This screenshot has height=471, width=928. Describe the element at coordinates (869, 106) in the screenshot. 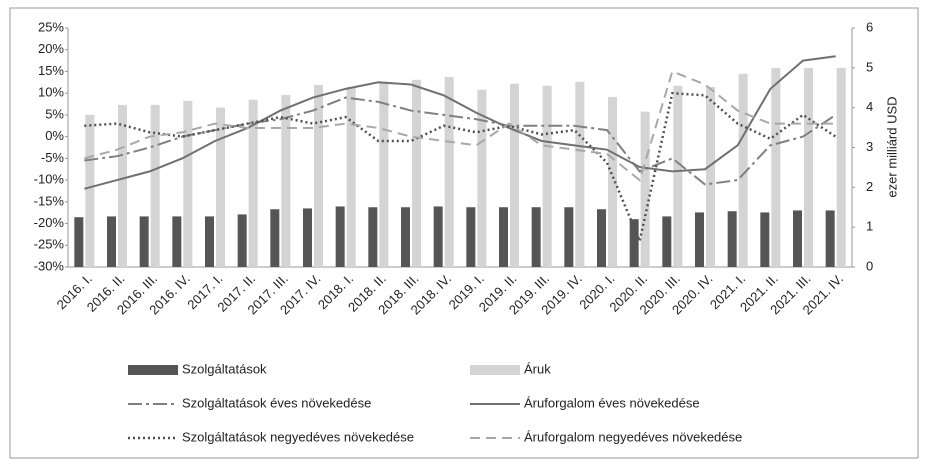

I see `y2-tick-label: 4` at that location.